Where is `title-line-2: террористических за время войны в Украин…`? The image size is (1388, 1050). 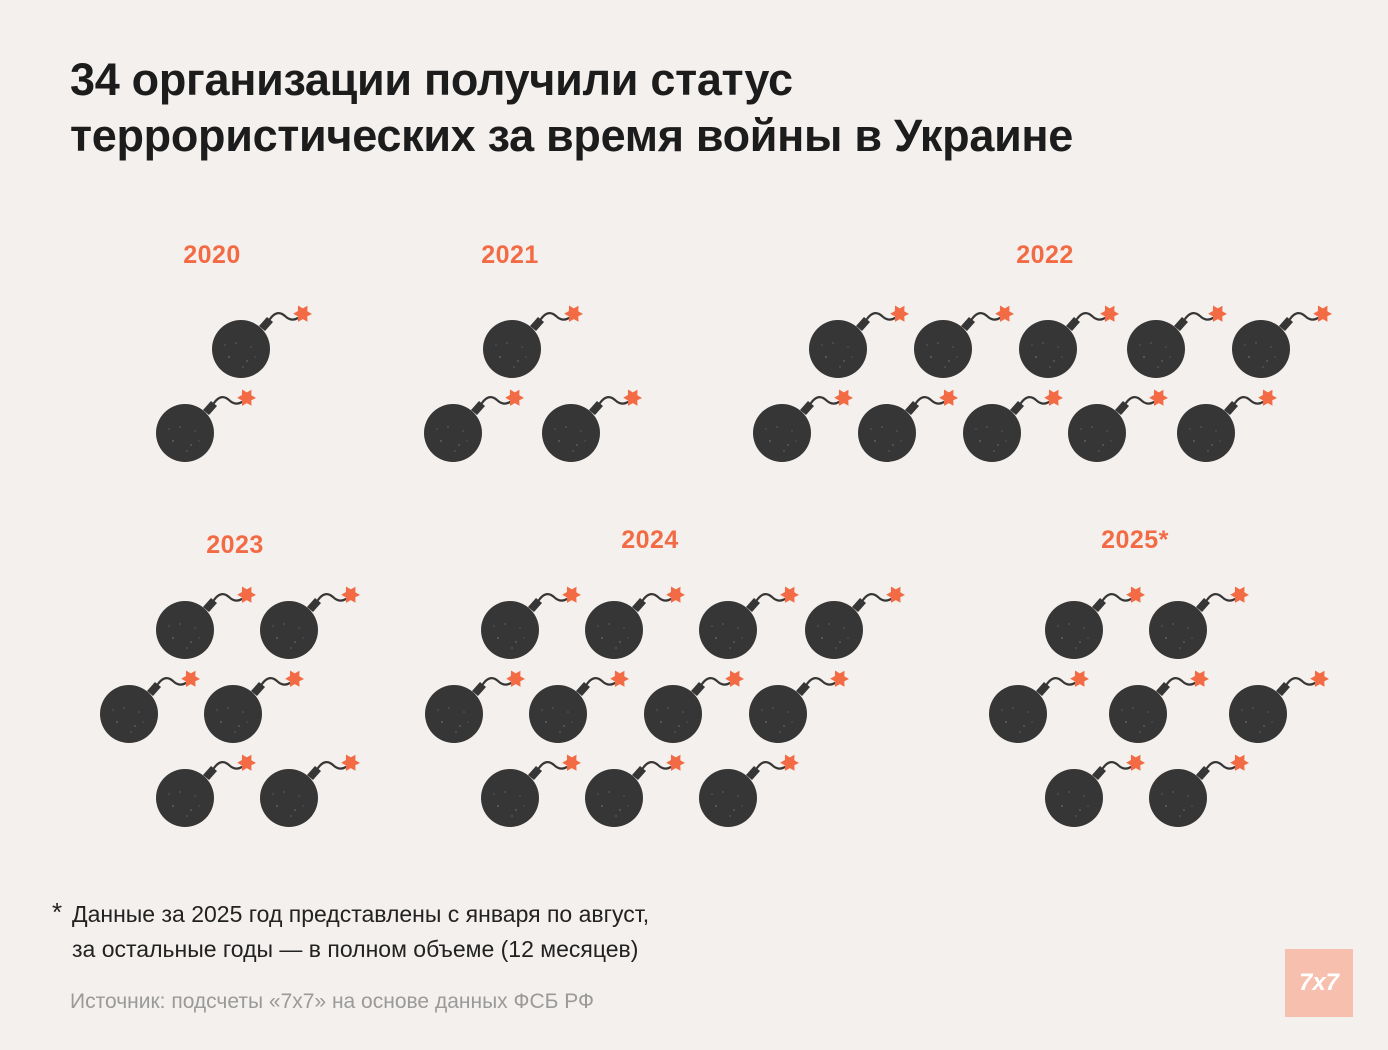 title-line-2: террористических за время войны в Украин… is located at coordinates (572, 135).